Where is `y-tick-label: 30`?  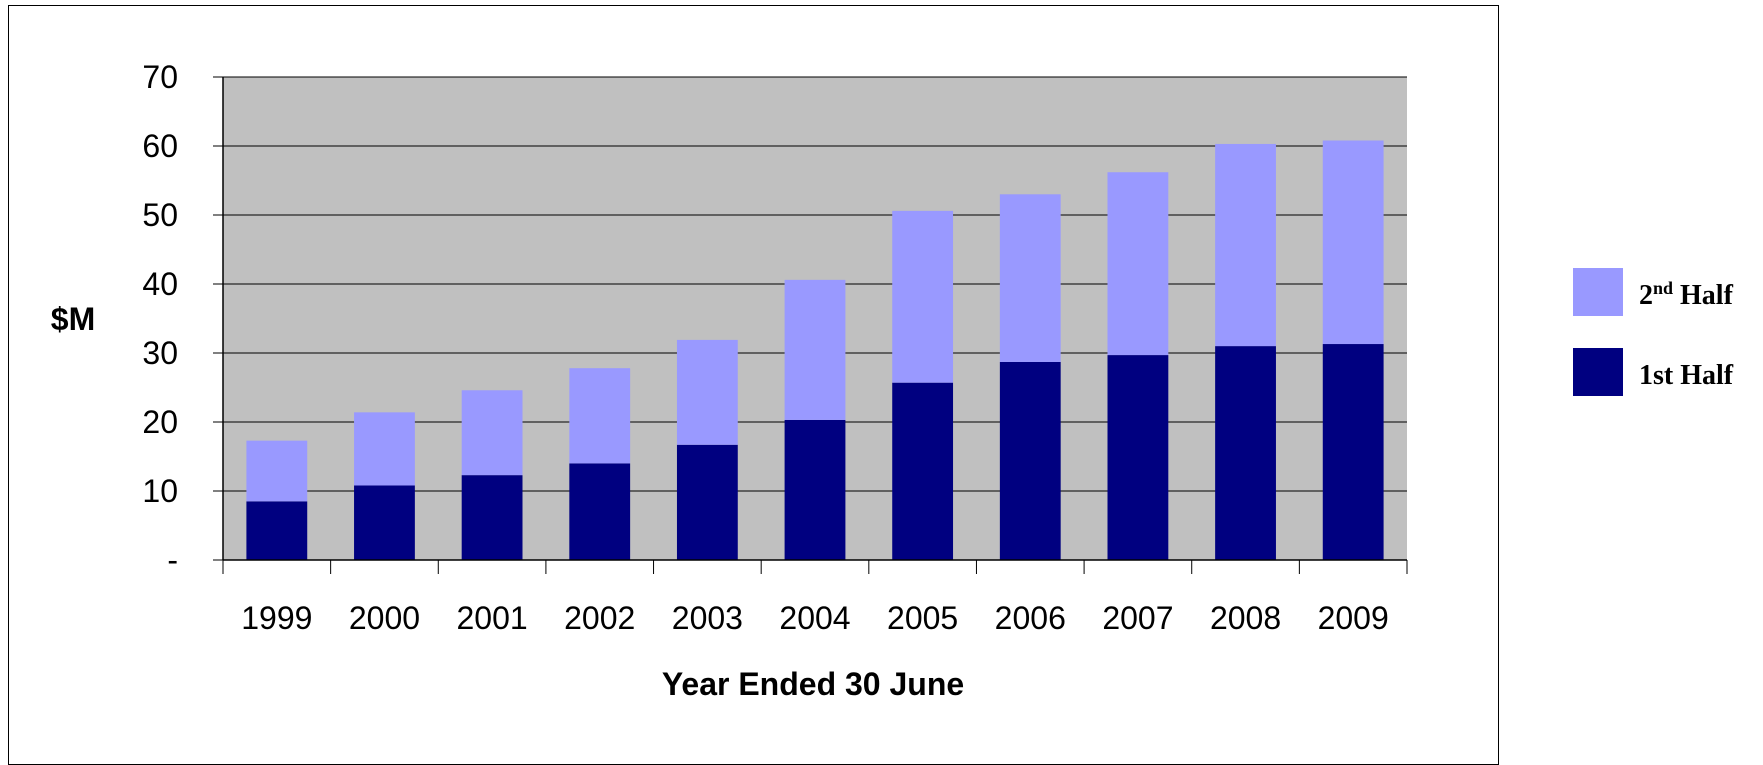 y-tick-label: 30 is located at coordinates (160, 353).